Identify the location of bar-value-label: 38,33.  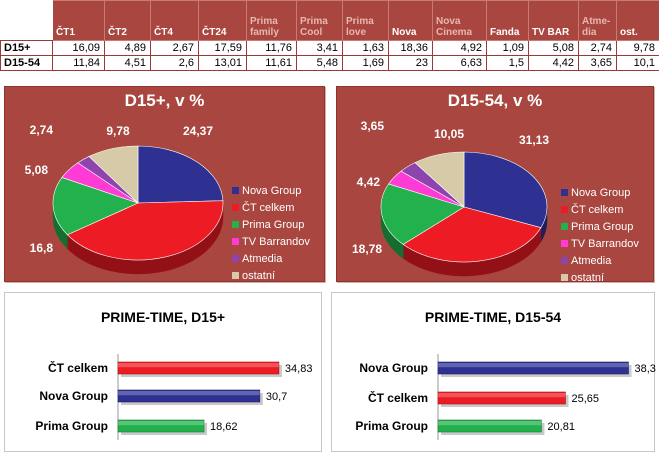
(645, 369).